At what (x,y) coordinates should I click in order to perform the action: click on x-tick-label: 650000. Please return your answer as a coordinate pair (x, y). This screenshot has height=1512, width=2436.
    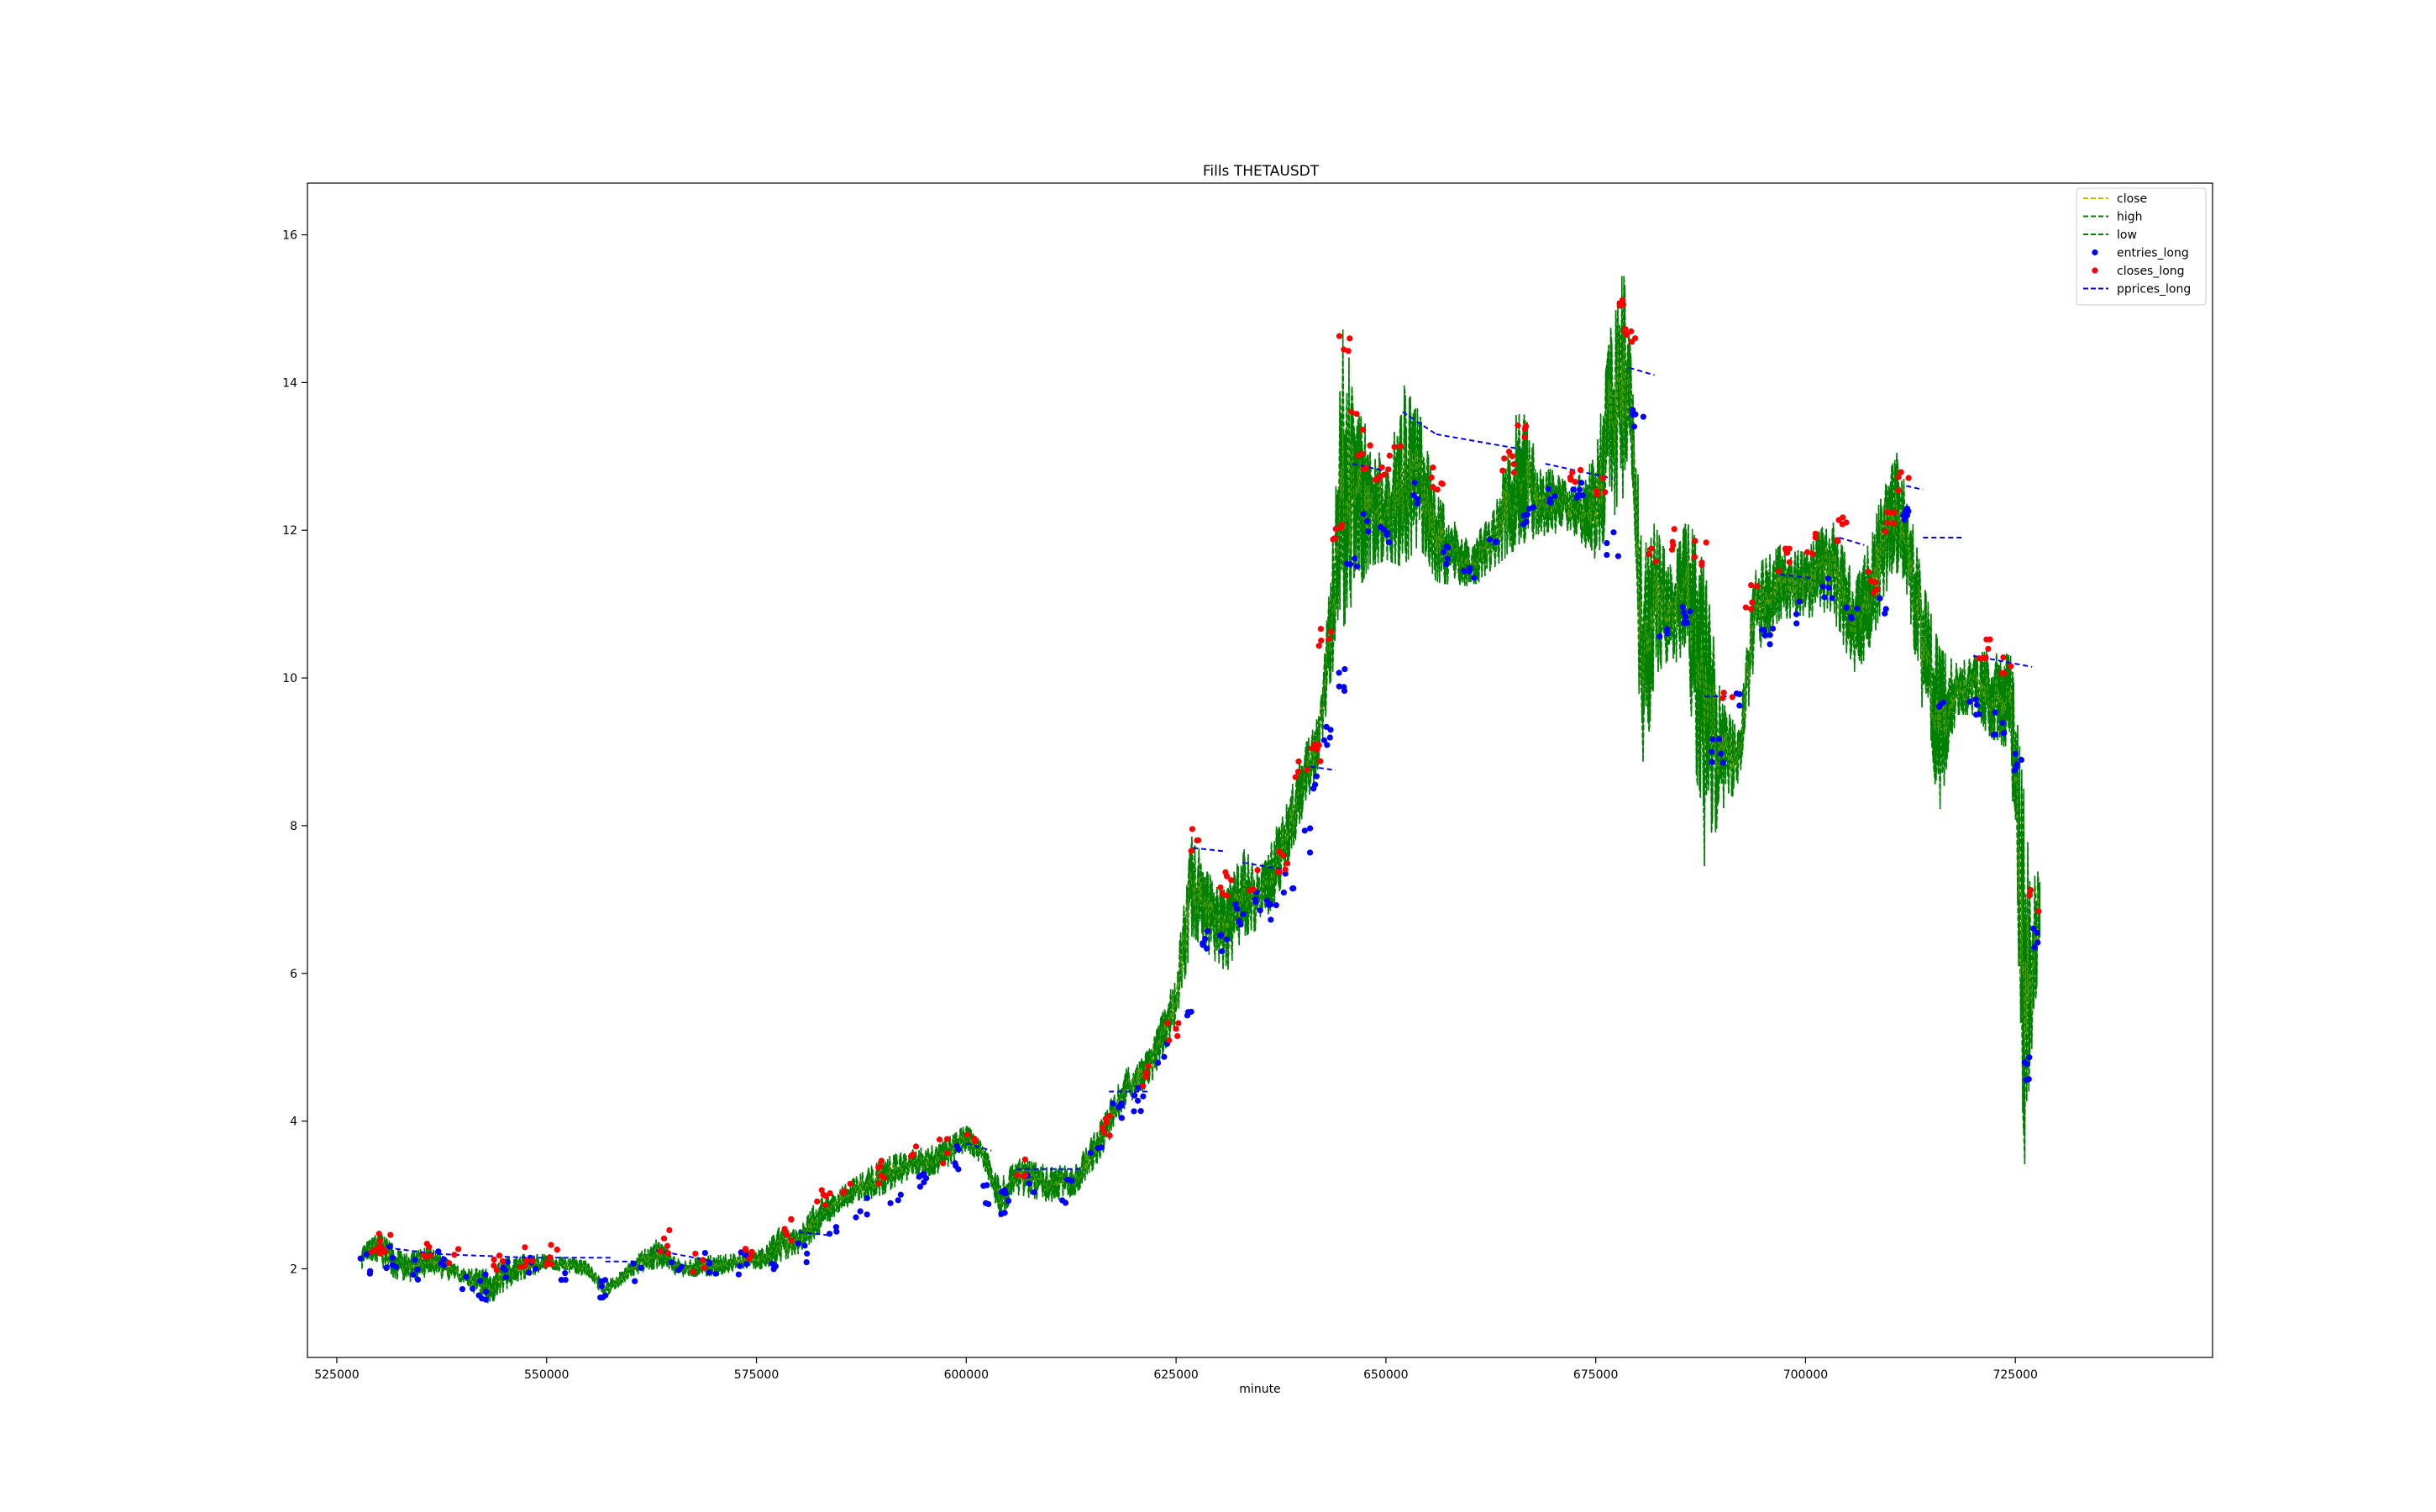
    Looking at the image, I should click on (1385, 1375).